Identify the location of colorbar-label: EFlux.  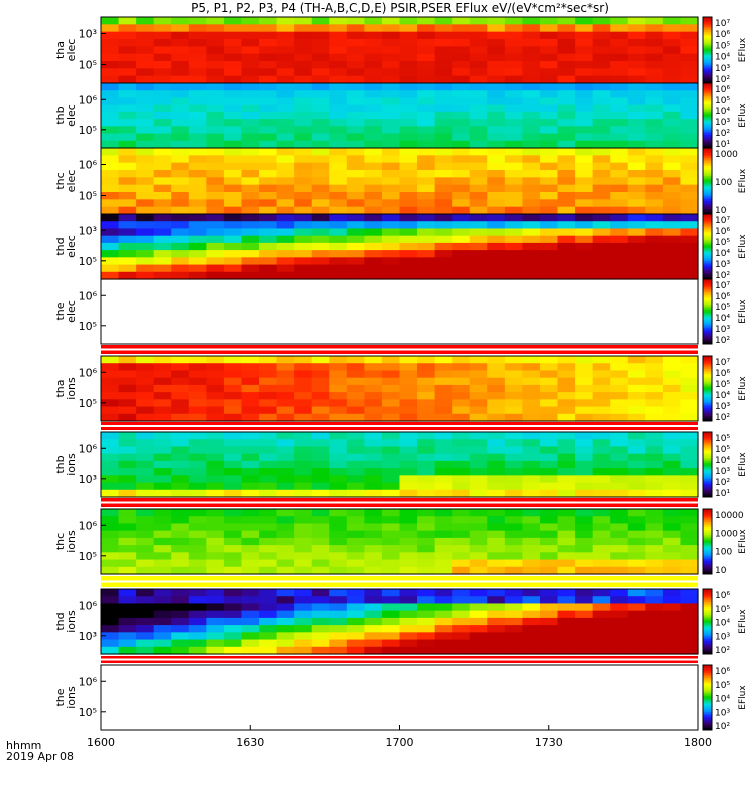
(743, 621).